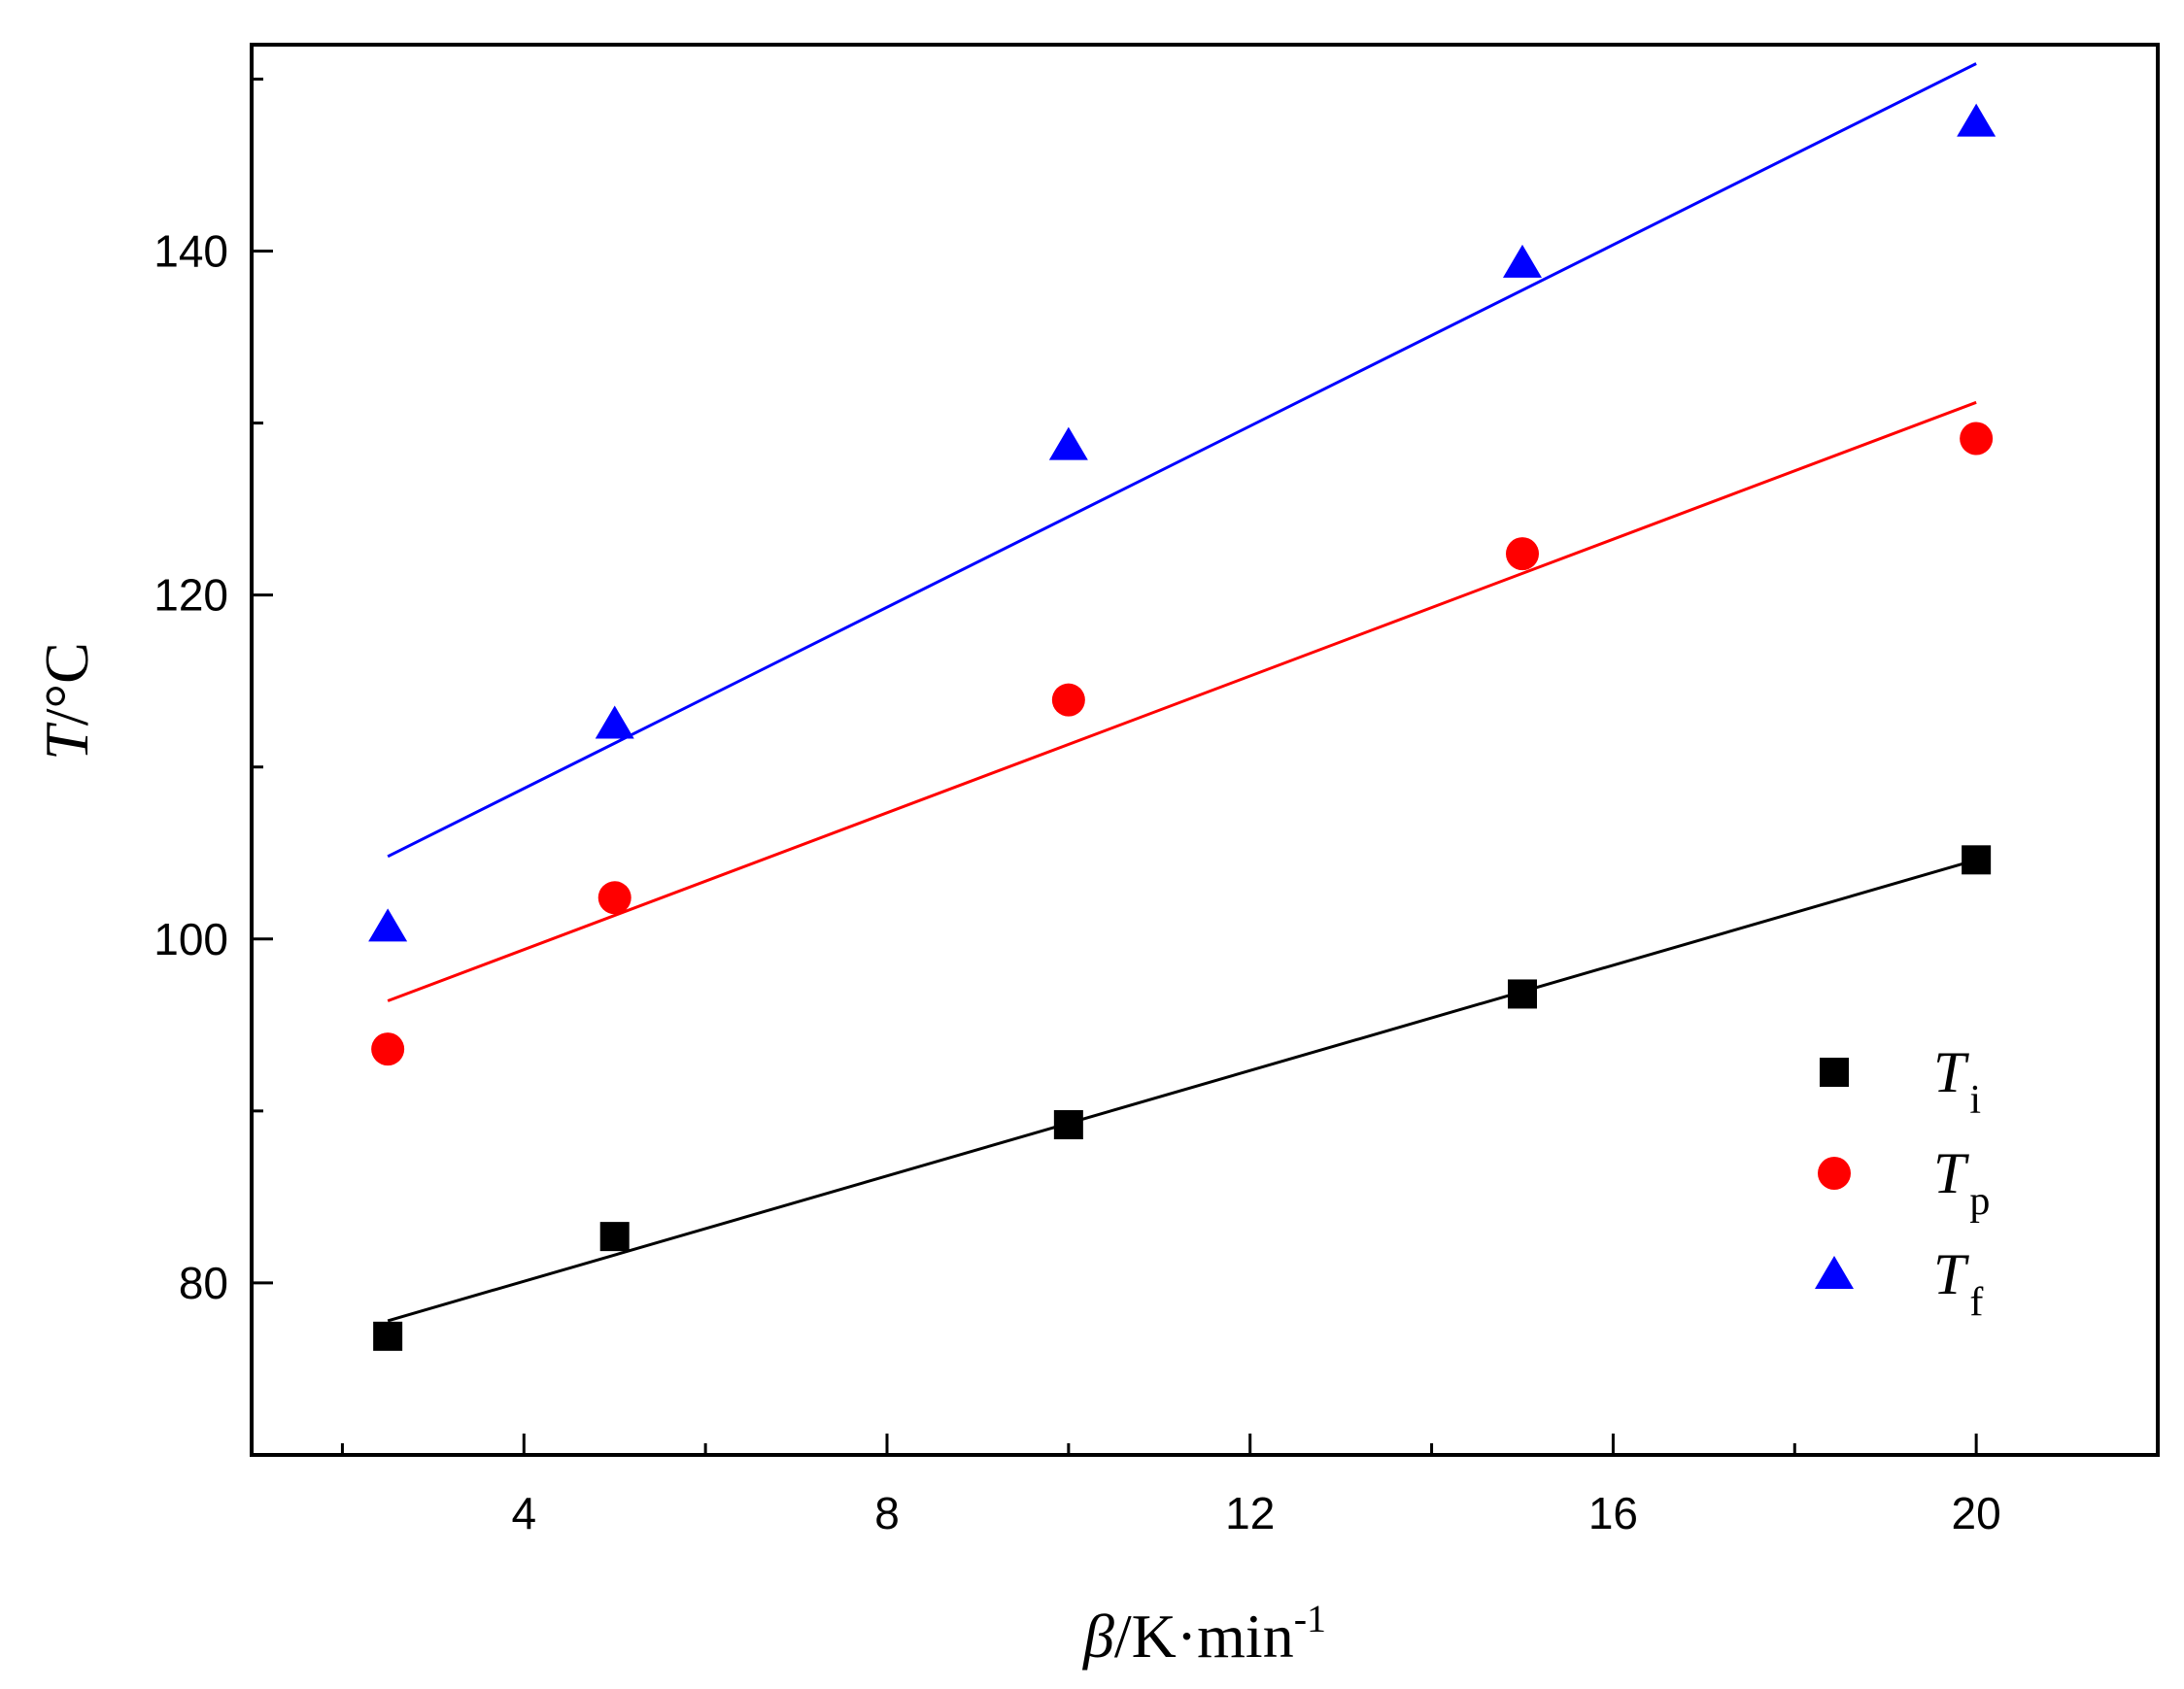  Describe the element at coordinates (1170, 1486) in the screenshot. I see `x-axis-ticks: 4 8 12 16 20` at that location.